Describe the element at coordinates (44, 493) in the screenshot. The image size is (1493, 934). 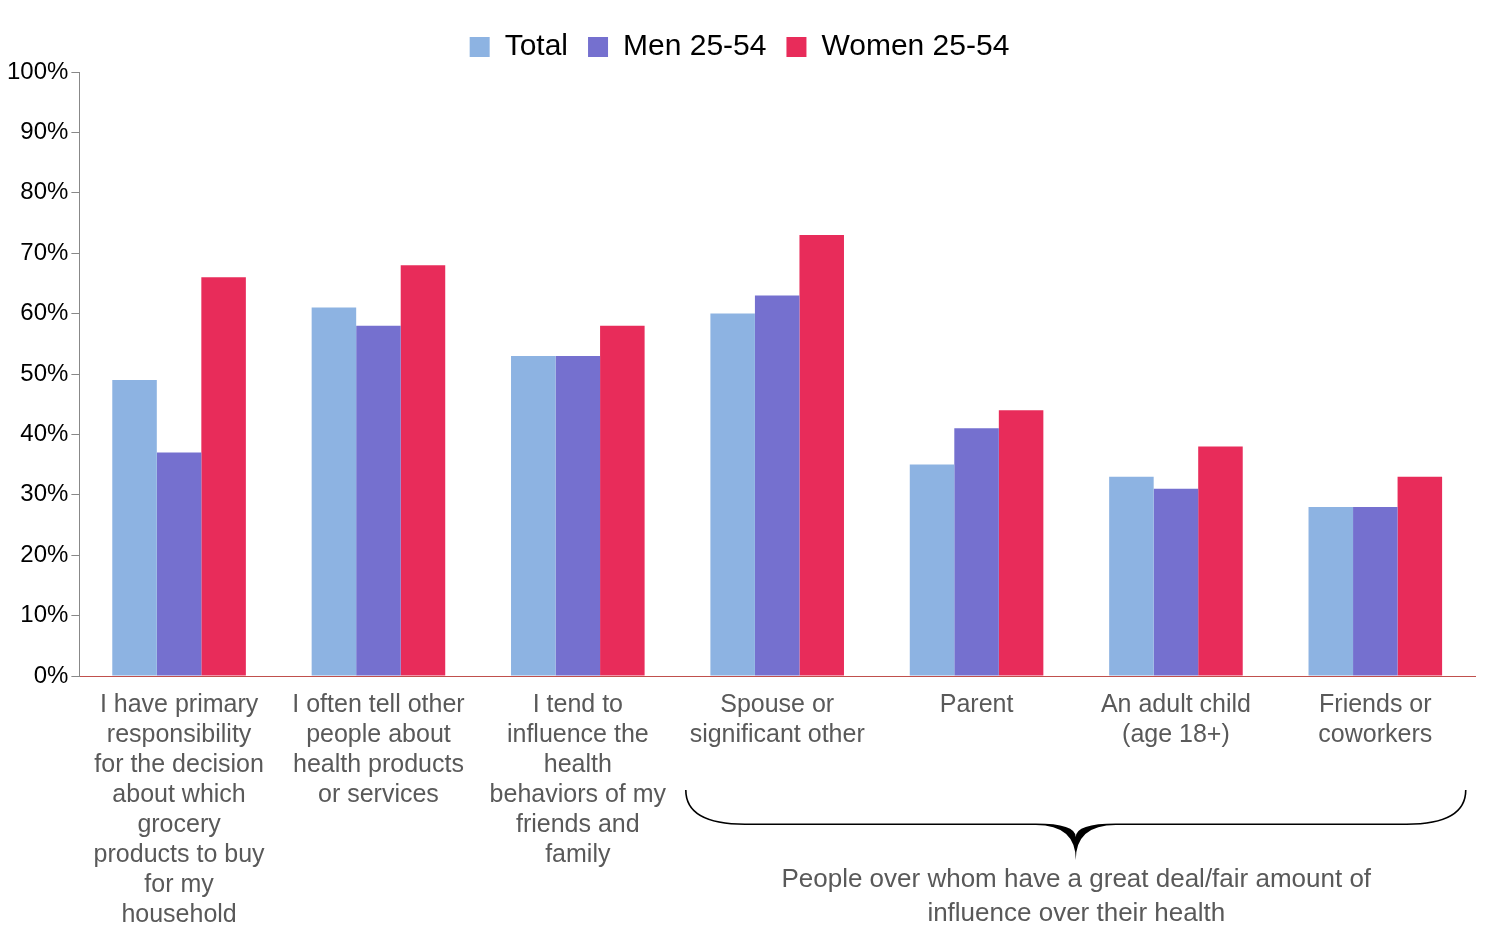
I see `y-tick-label: 30%` at that location.